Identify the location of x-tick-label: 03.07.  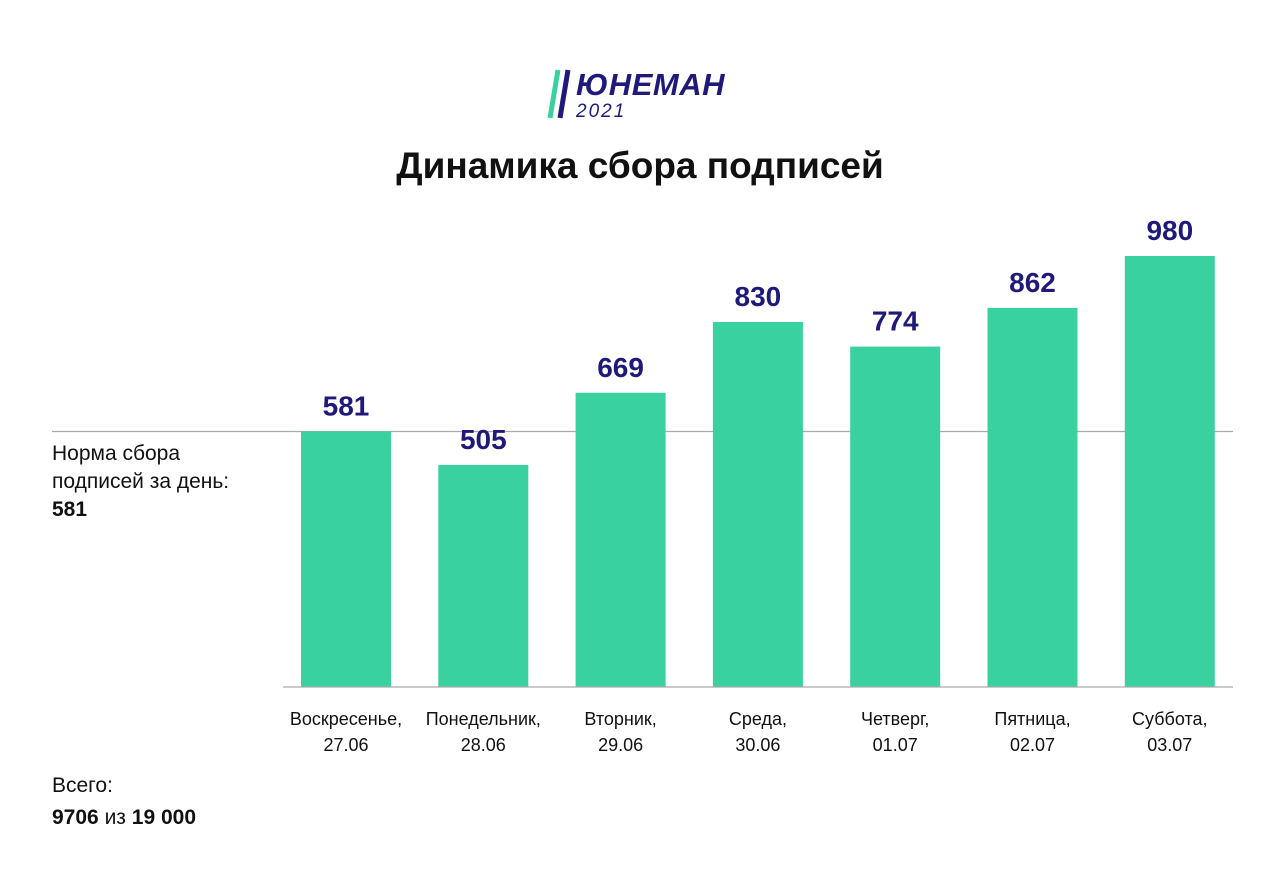
(1169, 745).